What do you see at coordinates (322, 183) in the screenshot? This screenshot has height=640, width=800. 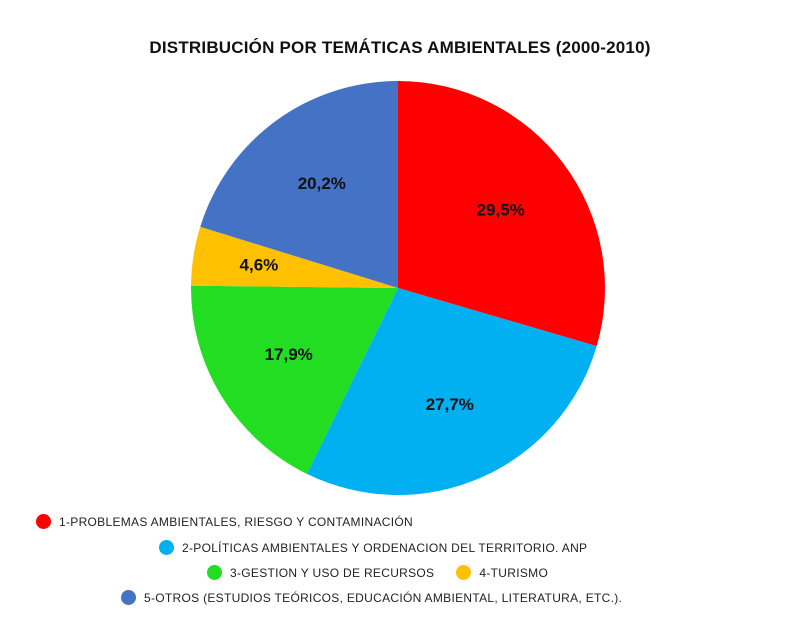 I see `pie-slice-label-5: 20,2%` at bounding box center [322, 183].